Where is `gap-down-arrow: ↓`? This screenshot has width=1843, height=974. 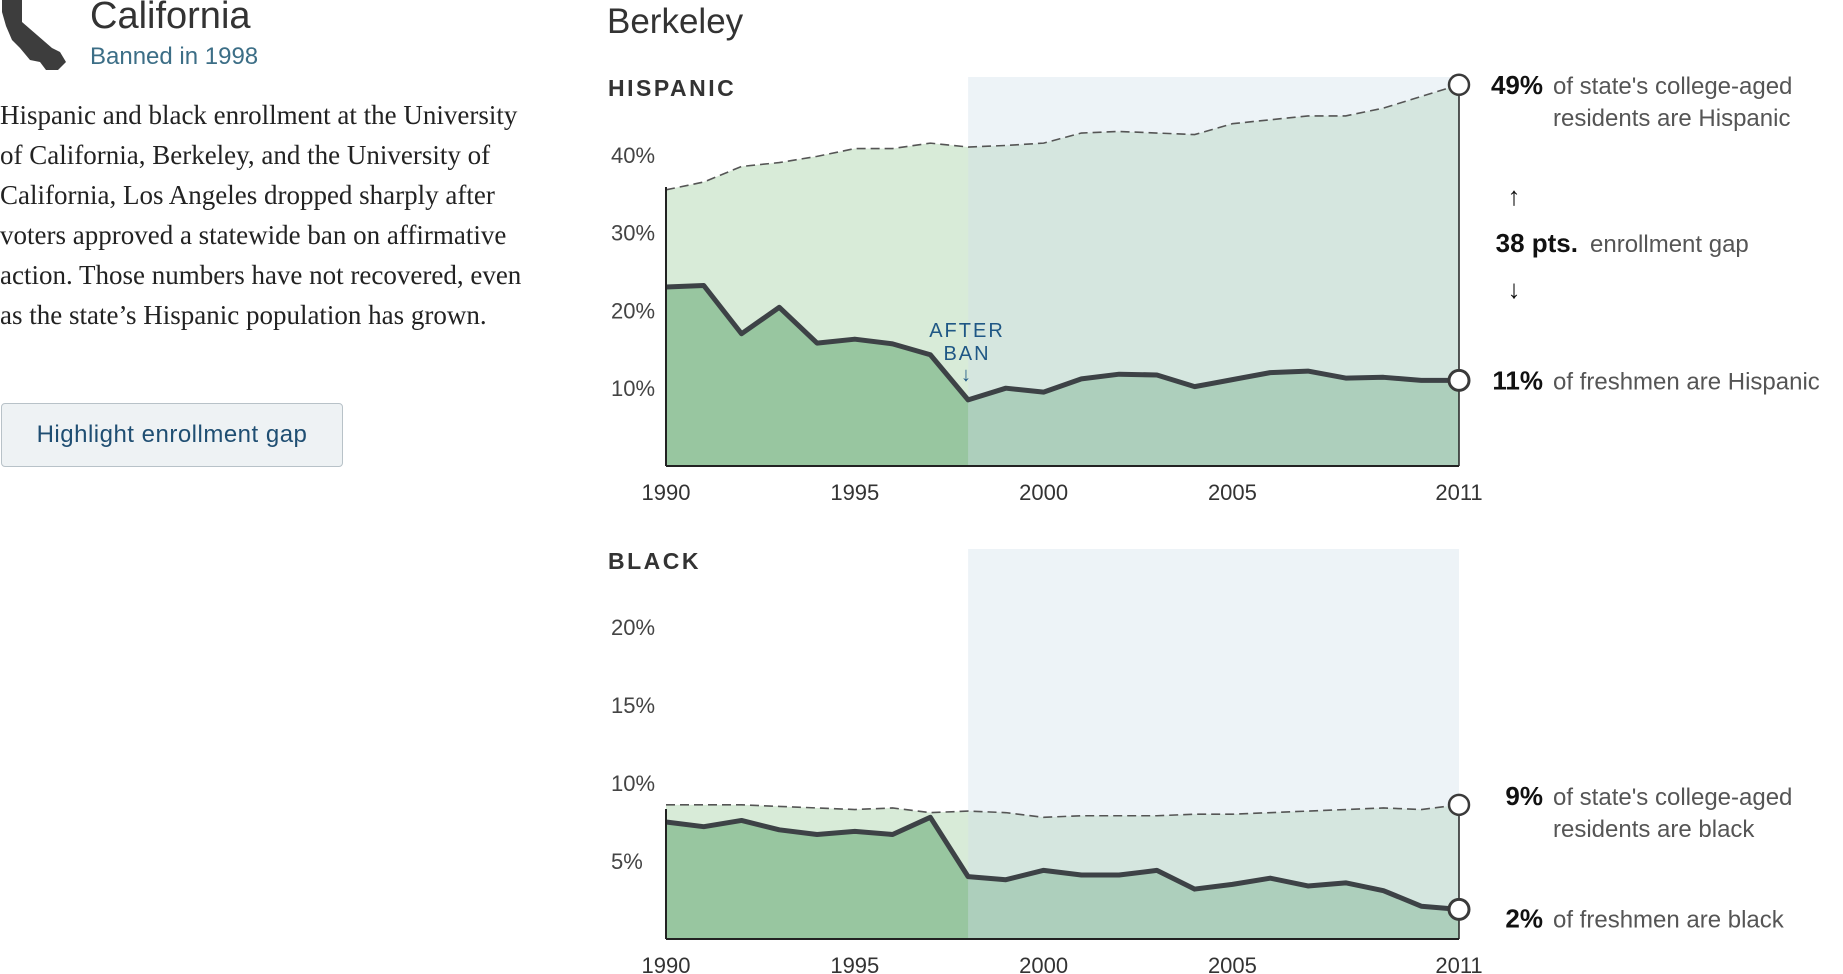 gap-down-arrow: ↓ is located at coordinates (1514, 289).